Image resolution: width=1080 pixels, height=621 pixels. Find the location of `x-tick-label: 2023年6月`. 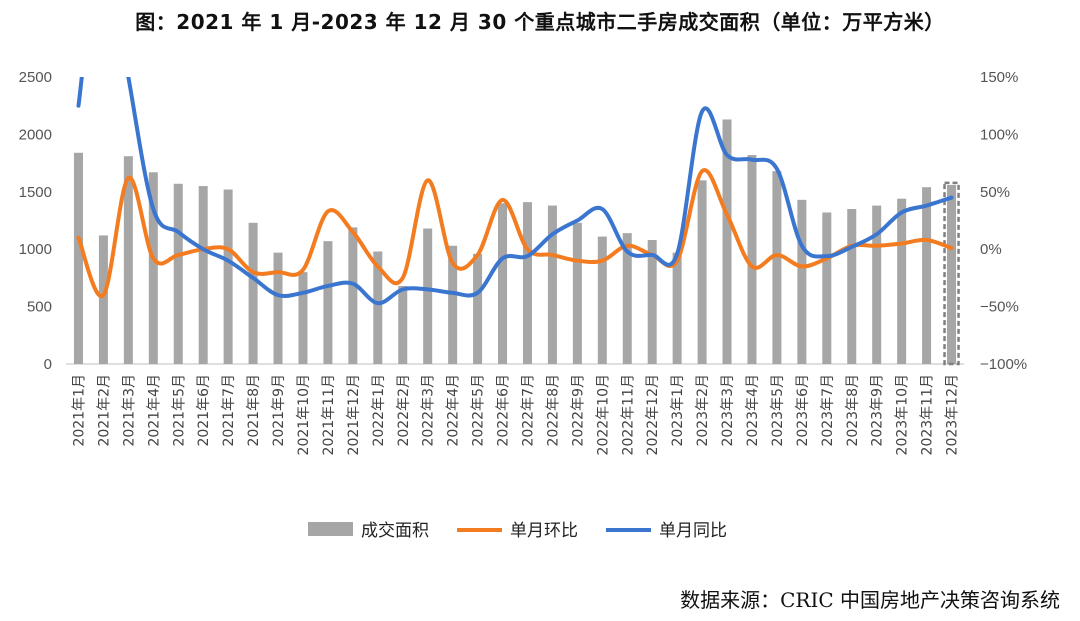

x-tick-label: 2023年6月 is located at coordinates (803, 410).